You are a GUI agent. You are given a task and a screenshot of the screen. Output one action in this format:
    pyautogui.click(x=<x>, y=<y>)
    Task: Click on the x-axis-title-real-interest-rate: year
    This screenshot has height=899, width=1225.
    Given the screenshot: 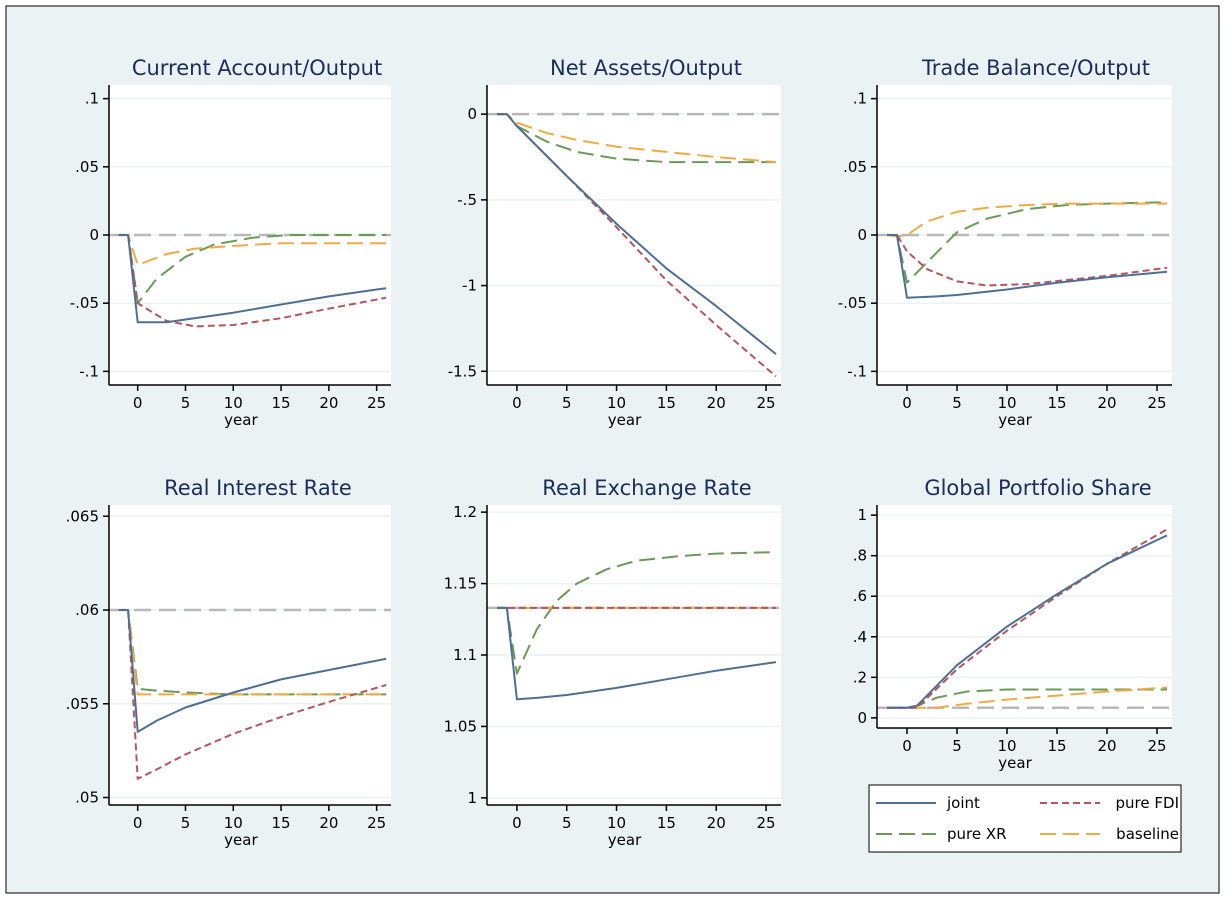 What is the action you would take?
    pyautogui.click(x=241, y=840)
    